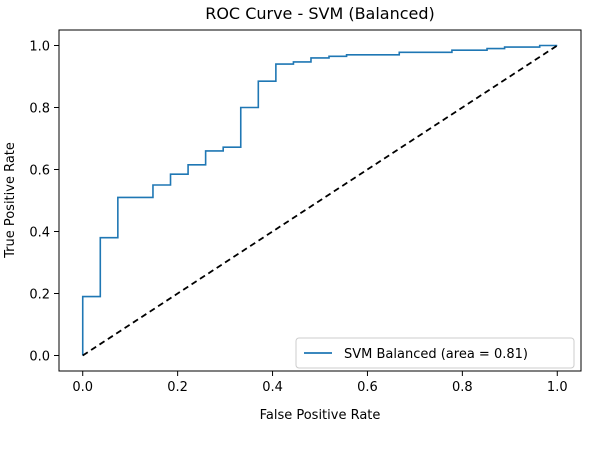 This screenshot has height=450, width=602. Describe the element at coordinates (39, 295) in the screenshot. I see `y-tick-label: 0.2` at that location.